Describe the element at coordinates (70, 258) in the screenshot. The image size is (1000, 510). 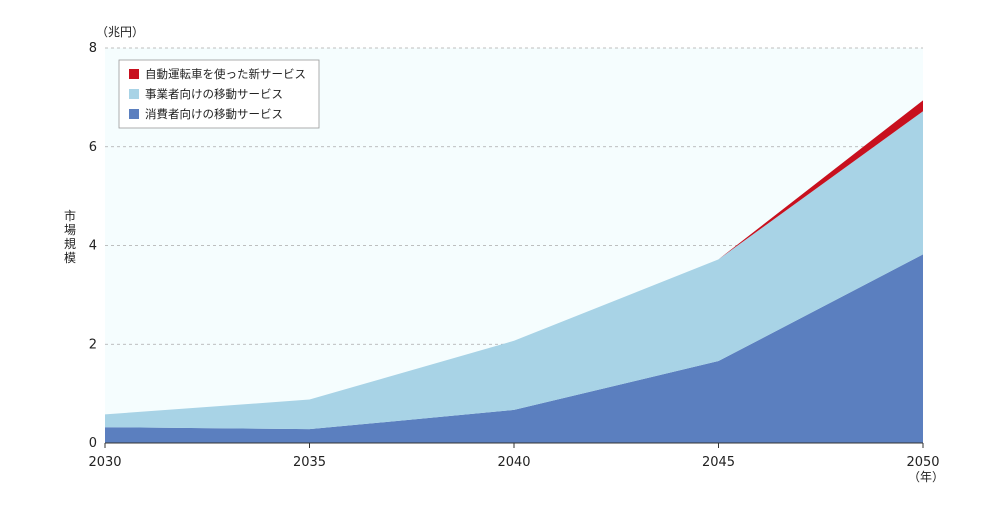
I see `y-axis-label-char: 模` at that location.